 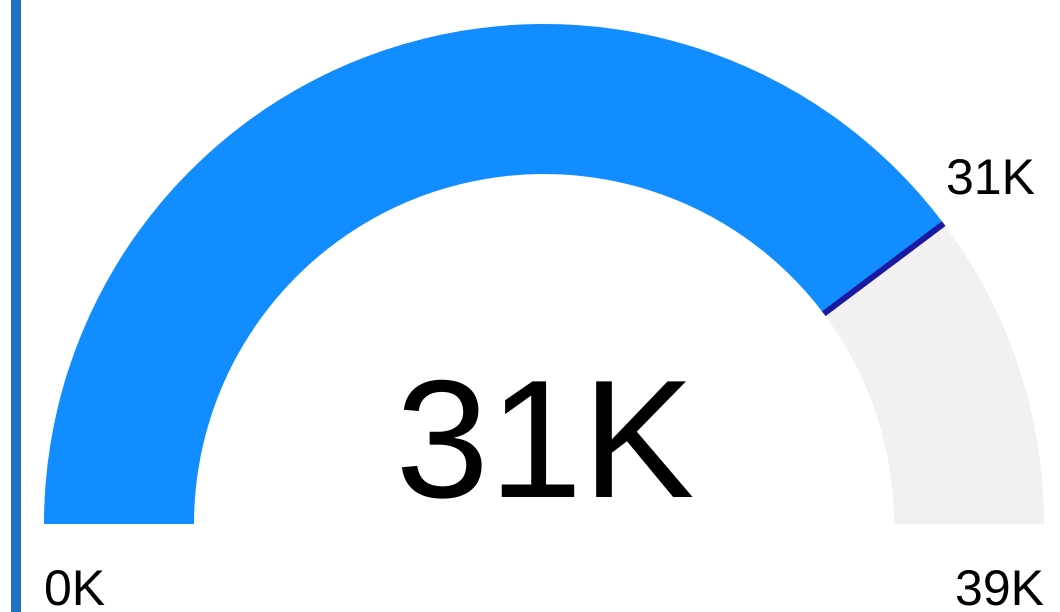 I want to click on gauge-max-label: 39K, so click(x=999, y=586).